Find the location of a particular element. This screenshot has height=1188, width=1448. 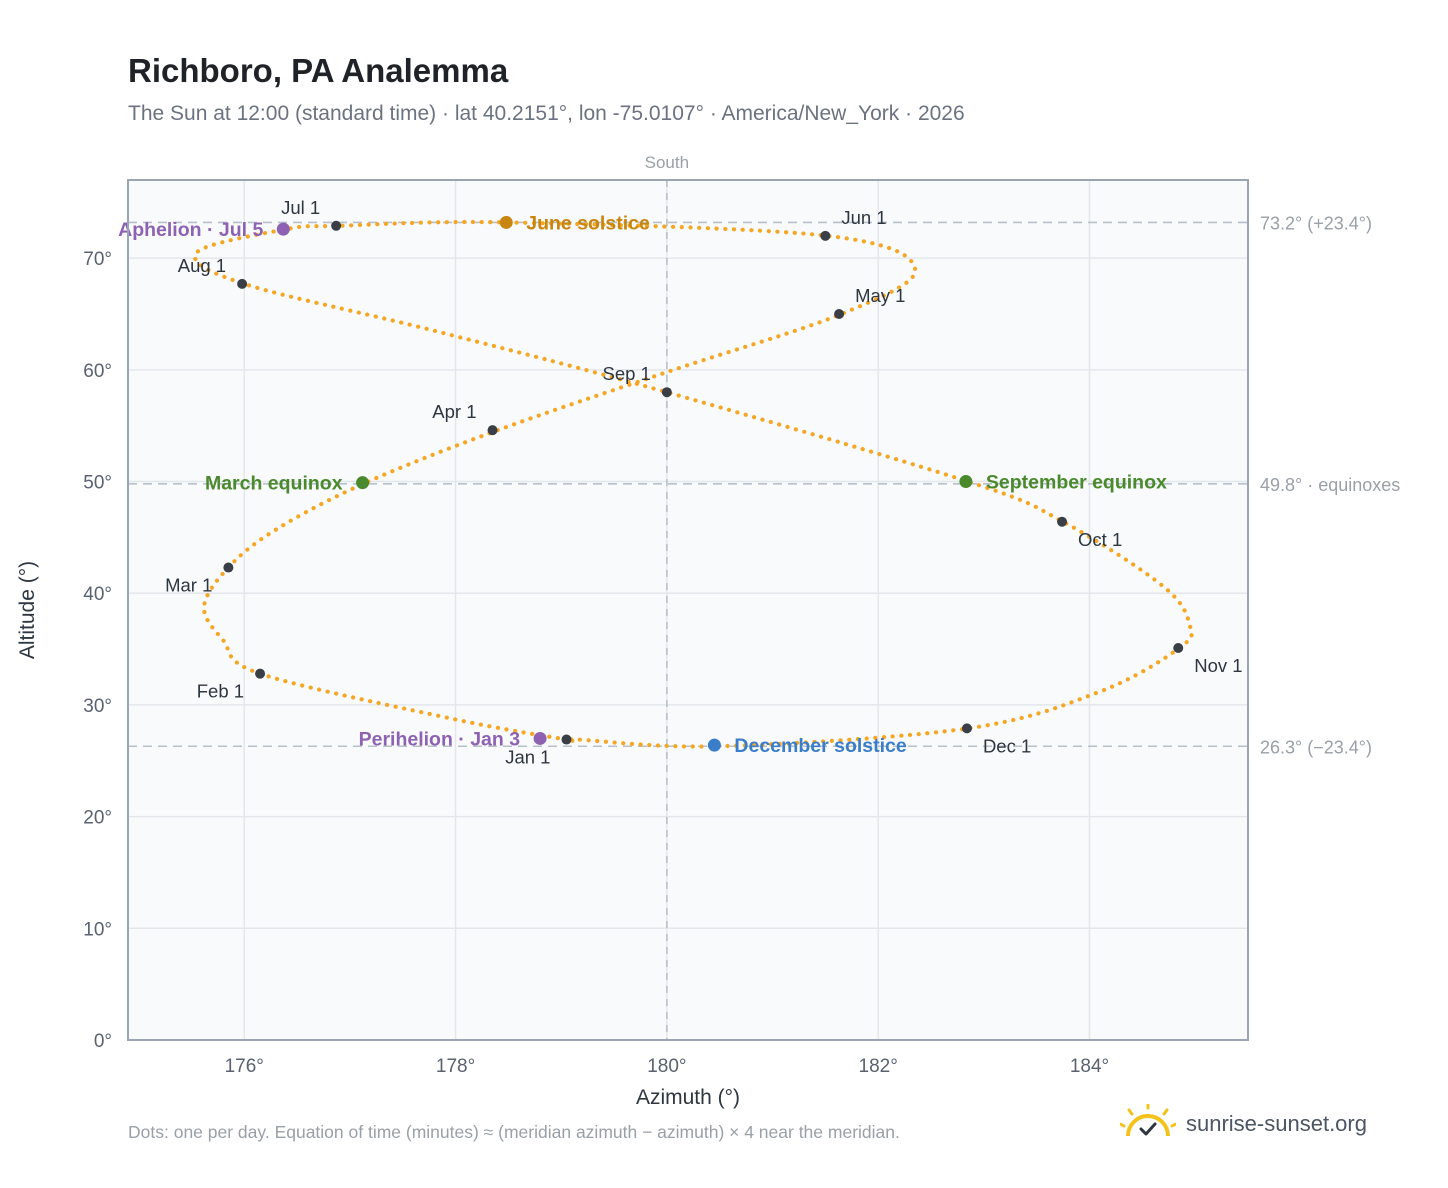

y-tick-label: 70° is located at coordinates (97, 259).